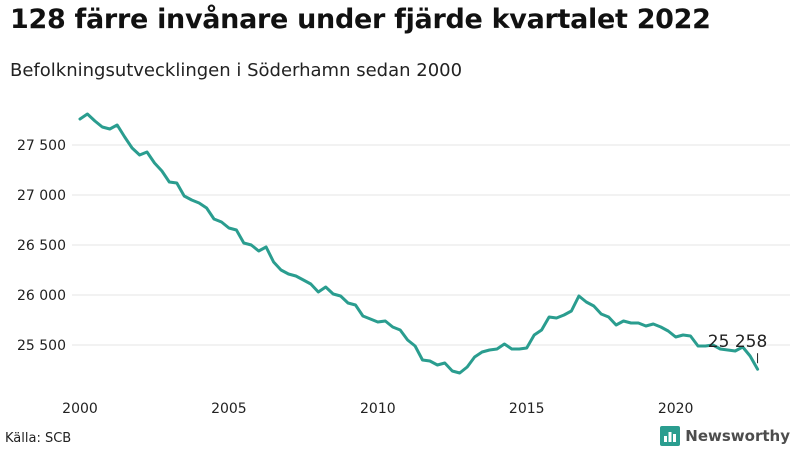 This screenshot has width=800, height=450. I want to click on x-axis-ticks: 2000 2005 2010 2015 2020, so click(377, 409).